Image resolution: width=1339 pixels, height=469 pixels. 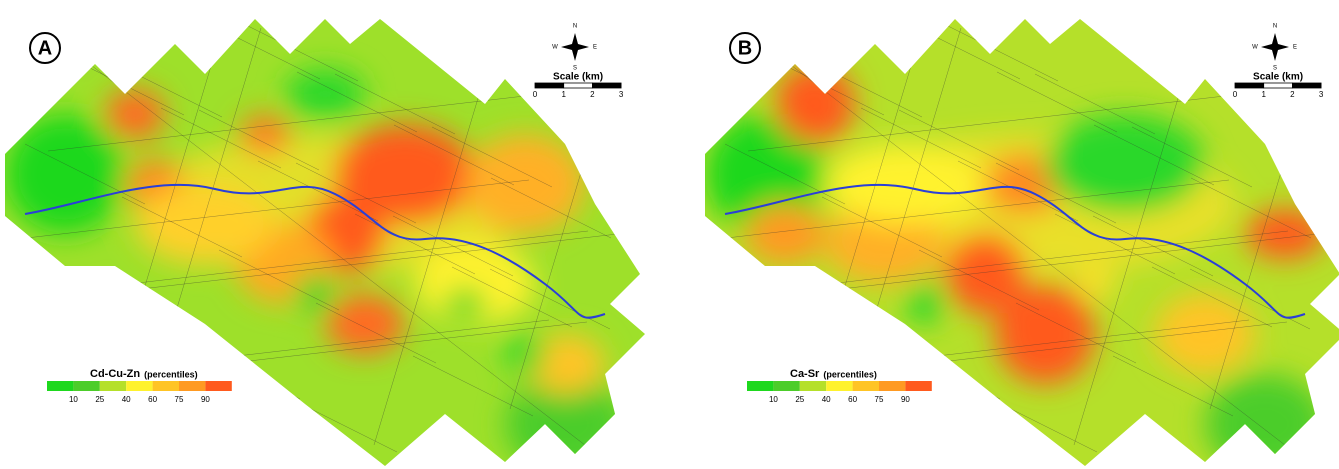 I want to click on legend-title: Cd-Cu-Zn, so click(x=115, y=374).